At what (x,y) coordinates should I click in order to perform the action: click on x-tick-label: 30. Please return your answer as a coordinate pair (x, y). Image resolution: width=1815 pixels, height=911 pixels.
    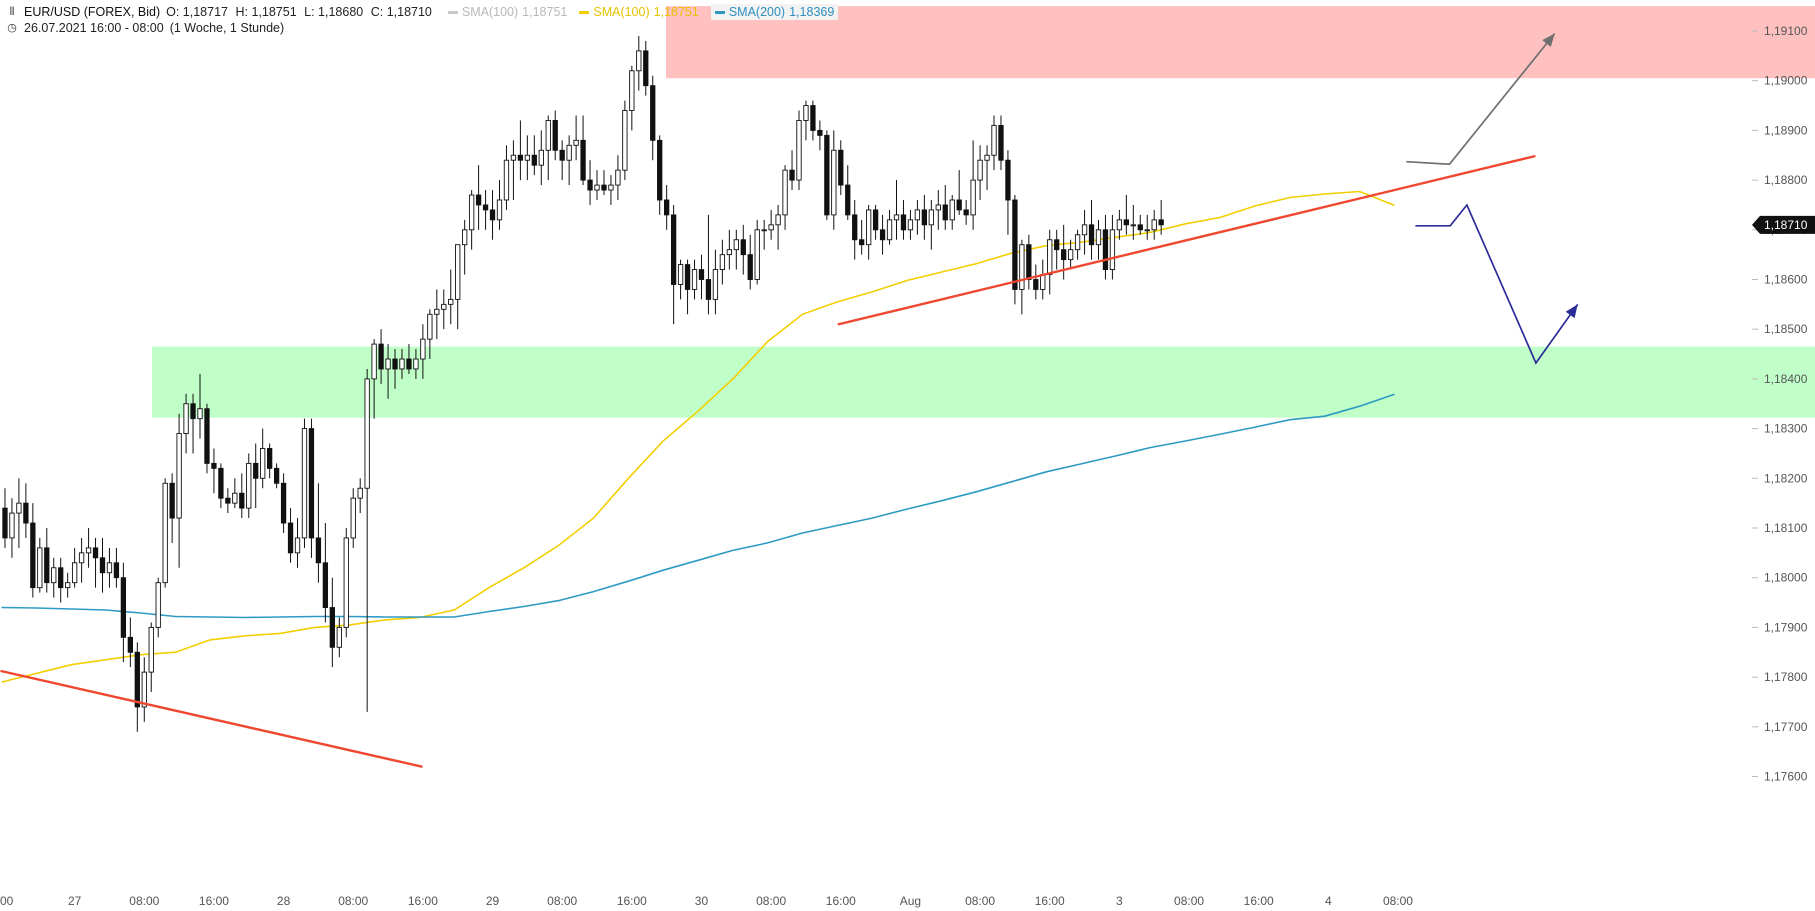
    Looking at the image, I should click on (702, 901).